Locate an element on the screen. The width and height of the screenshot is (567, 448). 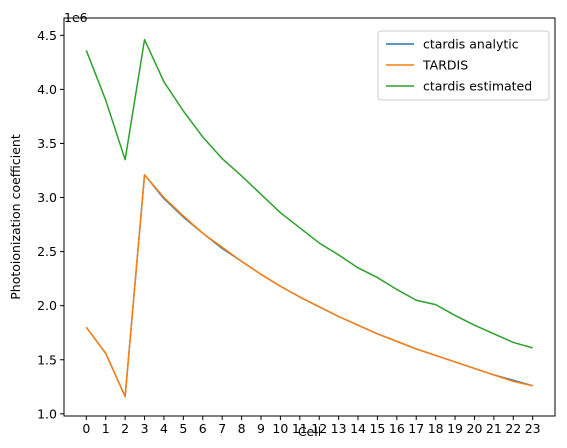
x-tick-label: 1 is located at coordinates (106, 428).